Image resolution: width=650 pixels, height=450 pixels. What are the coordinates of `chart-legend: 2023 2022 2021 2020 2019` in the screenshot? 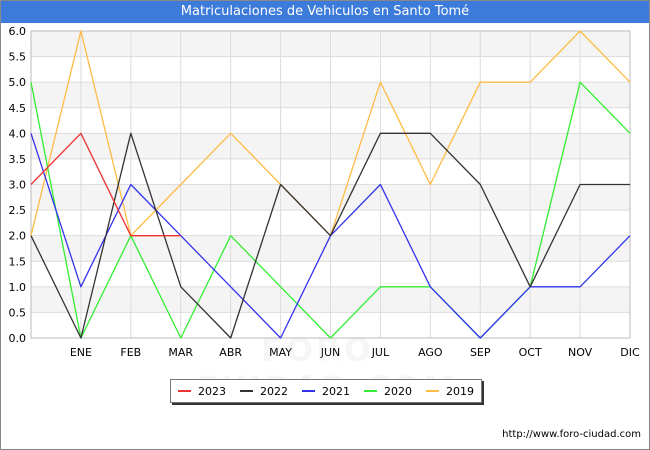 It's located at (326, 391).